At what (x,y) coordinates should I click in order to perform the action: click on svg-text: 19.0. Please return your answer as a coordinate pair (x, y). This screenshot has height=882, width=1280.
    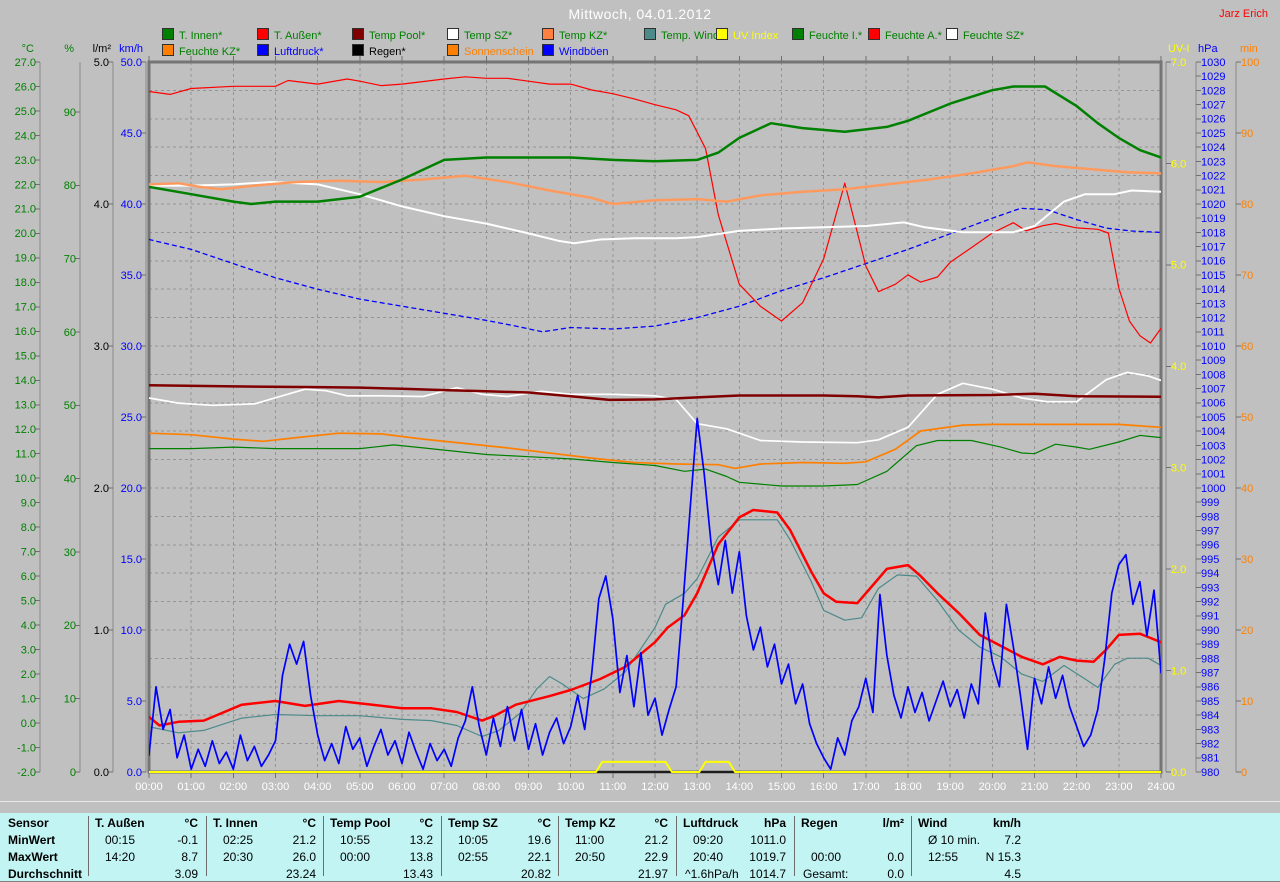
    Looking at the image, I should click on (25, 259).